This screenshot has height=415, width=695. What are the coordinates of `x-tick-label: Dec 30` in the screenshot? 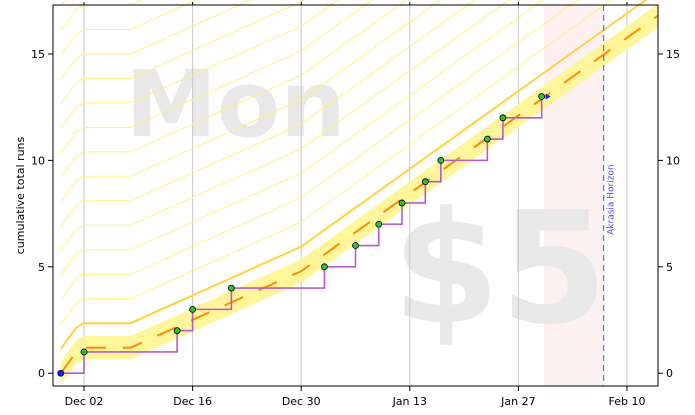 It's located at (301, 401).